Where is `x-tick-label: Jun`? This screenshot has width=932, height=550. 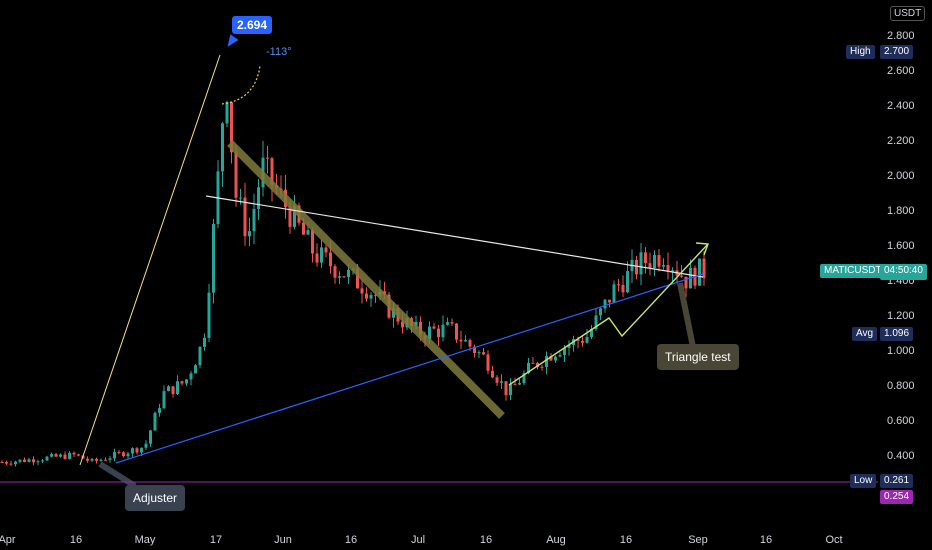
x-tick-label: Jun is located at coordinates (283, 540).